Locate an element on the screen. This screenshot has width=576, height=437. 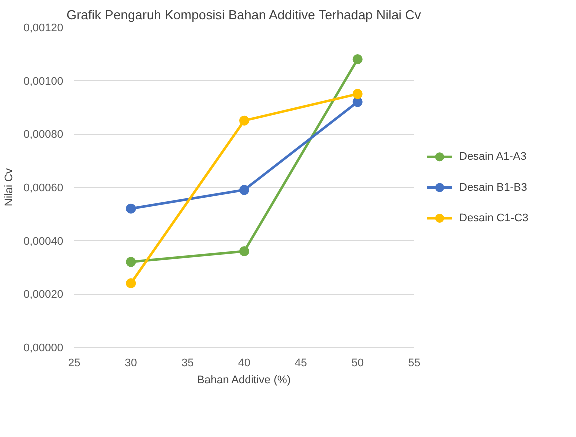
x-axis-title: Bahan Additive (%) is located at coordinates (244, 380).